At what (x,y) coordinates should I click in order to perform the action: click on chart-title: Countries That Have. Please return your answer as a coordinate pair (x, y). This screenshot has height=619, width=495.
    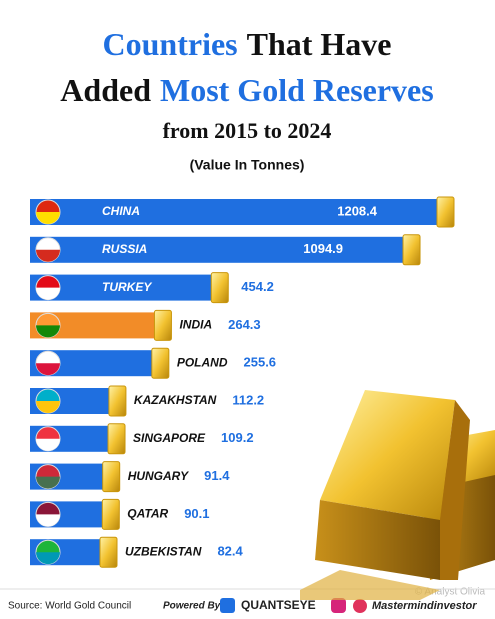
    Looking at the image, I should click on (247, 44).